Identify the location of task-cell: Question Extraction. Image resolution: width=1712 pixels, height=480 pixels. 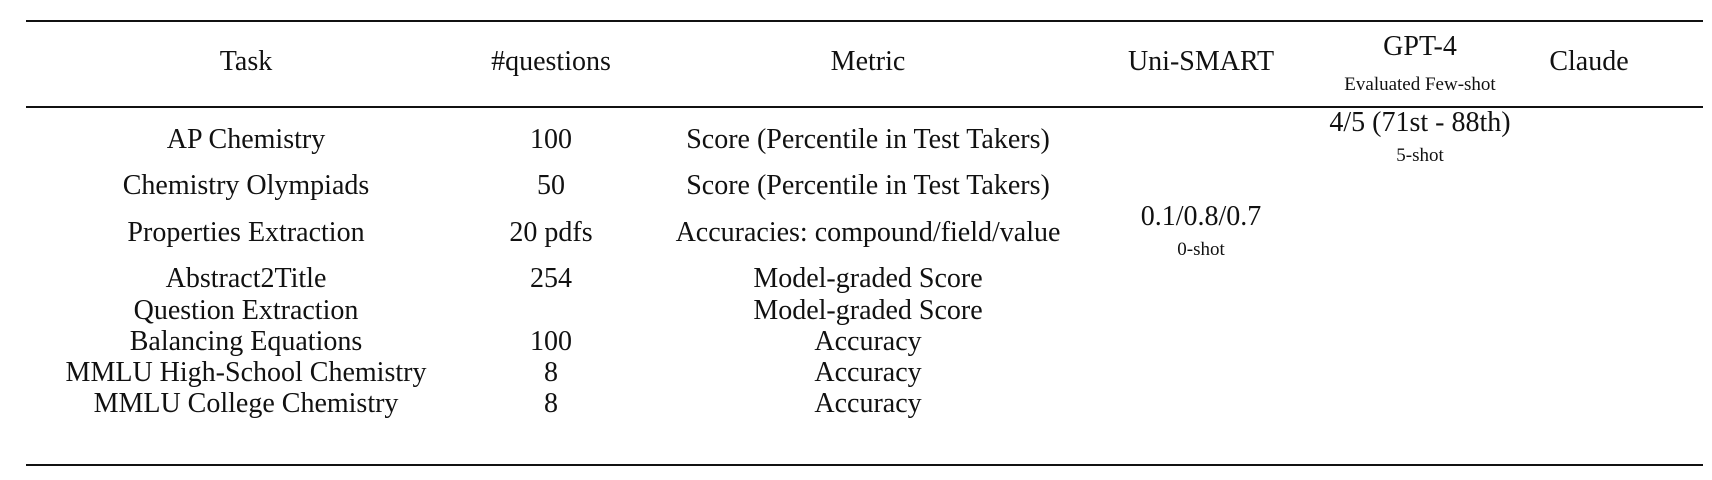
(246, 310).